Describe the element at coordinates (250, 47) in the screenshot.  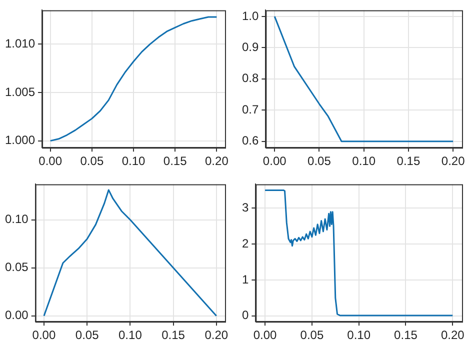
I see `y-tick-label: 0.9` at that location.